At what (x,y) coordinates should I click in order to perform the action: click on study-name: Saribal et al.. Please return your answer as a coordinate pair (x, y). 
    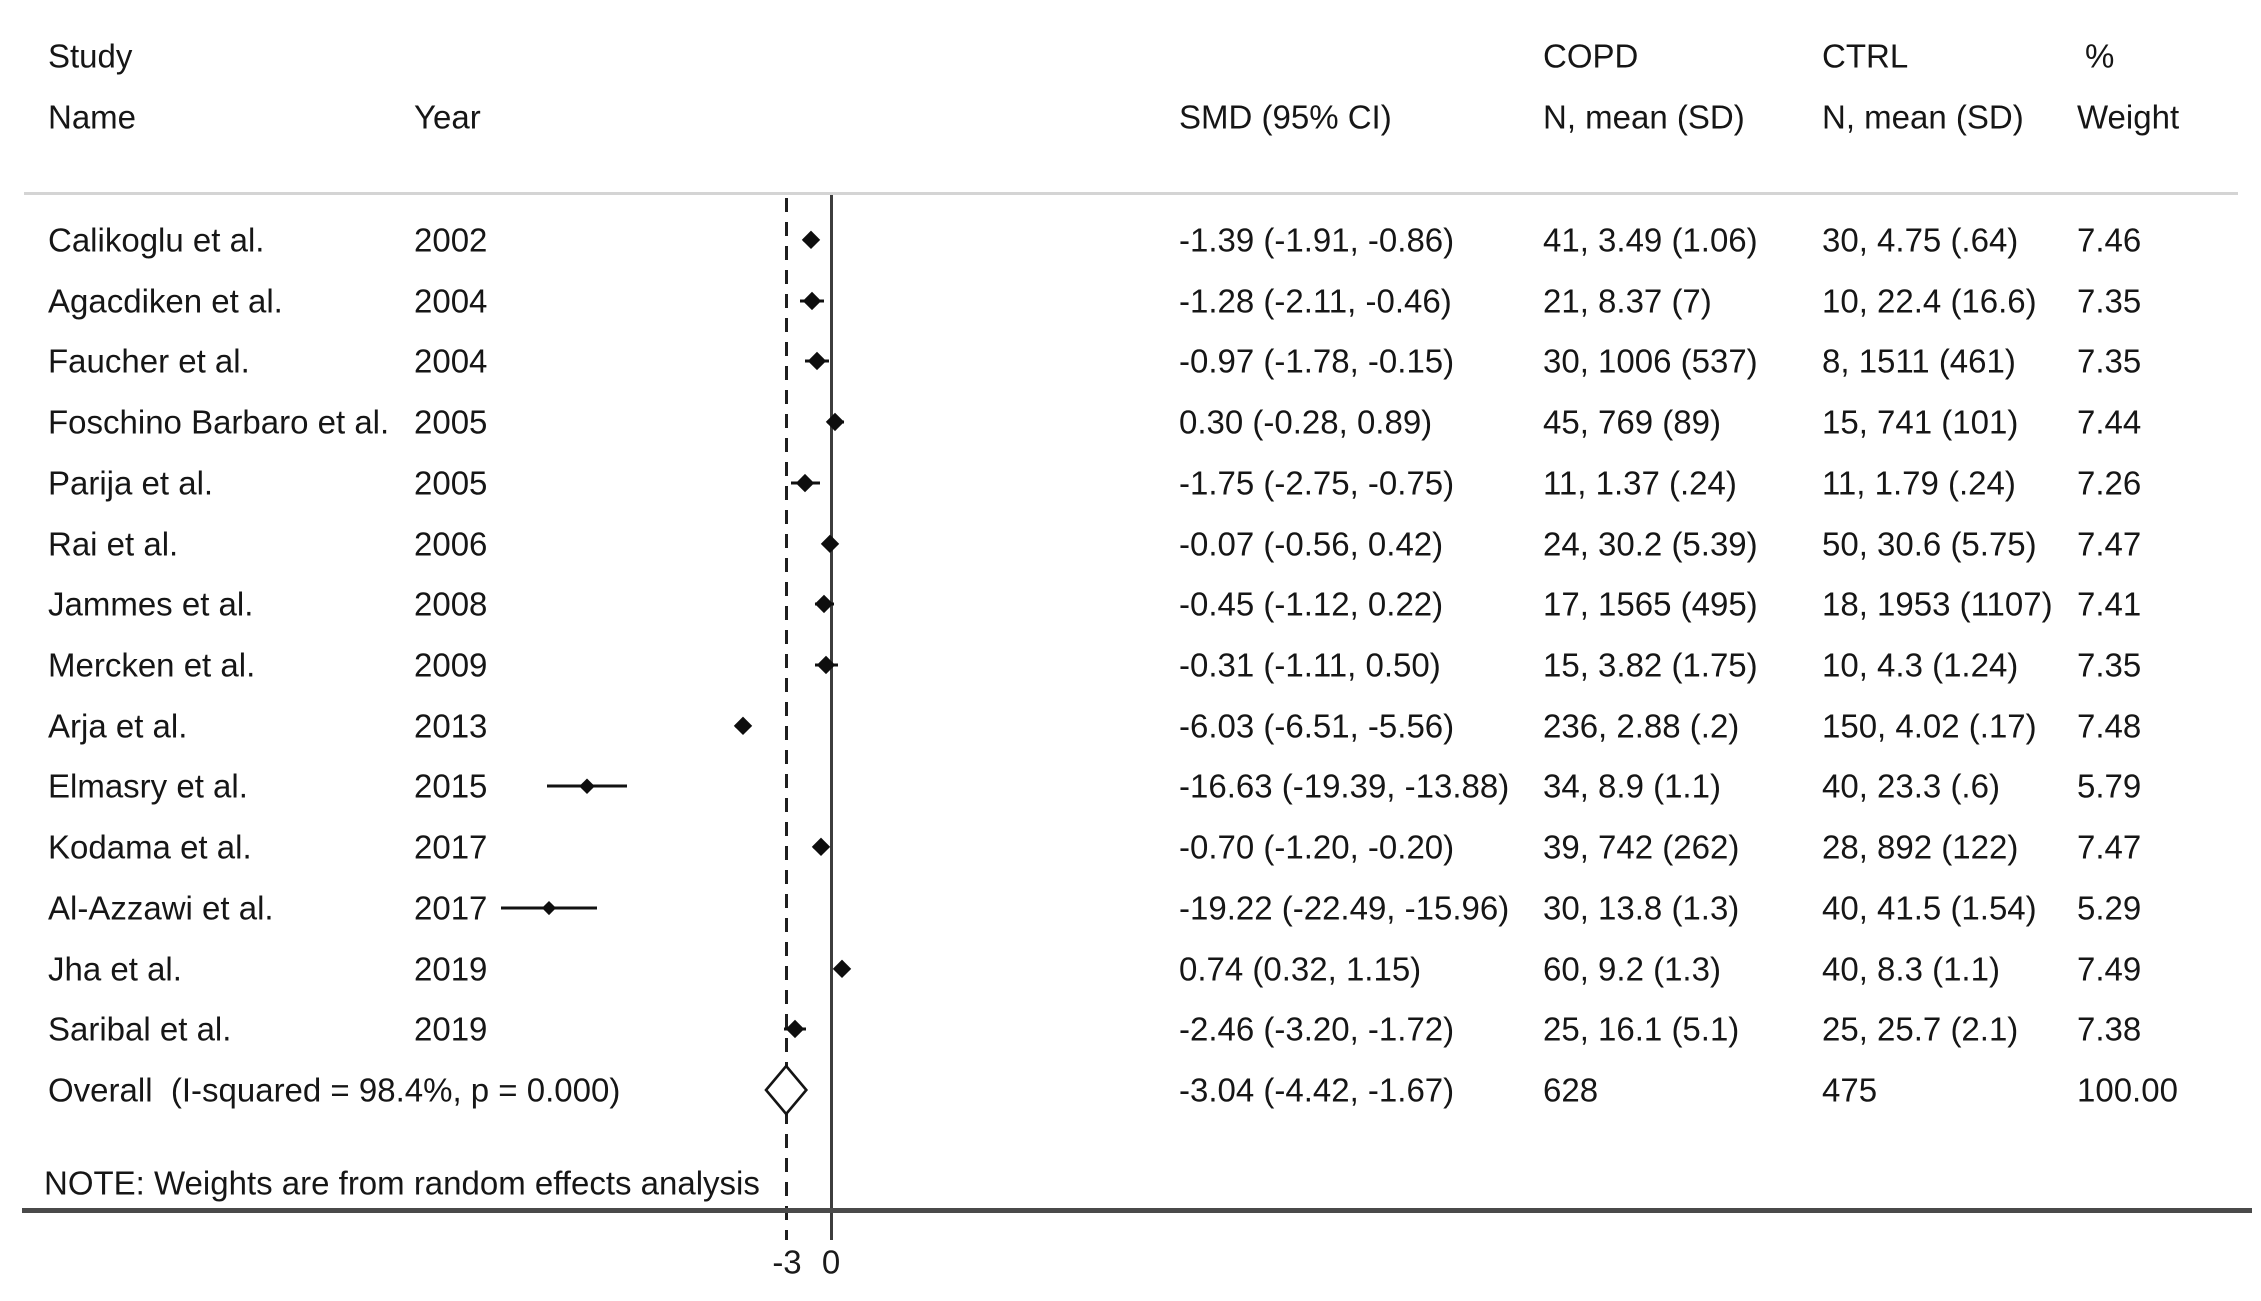
    Looking at the image, I should click on (140, 1029).